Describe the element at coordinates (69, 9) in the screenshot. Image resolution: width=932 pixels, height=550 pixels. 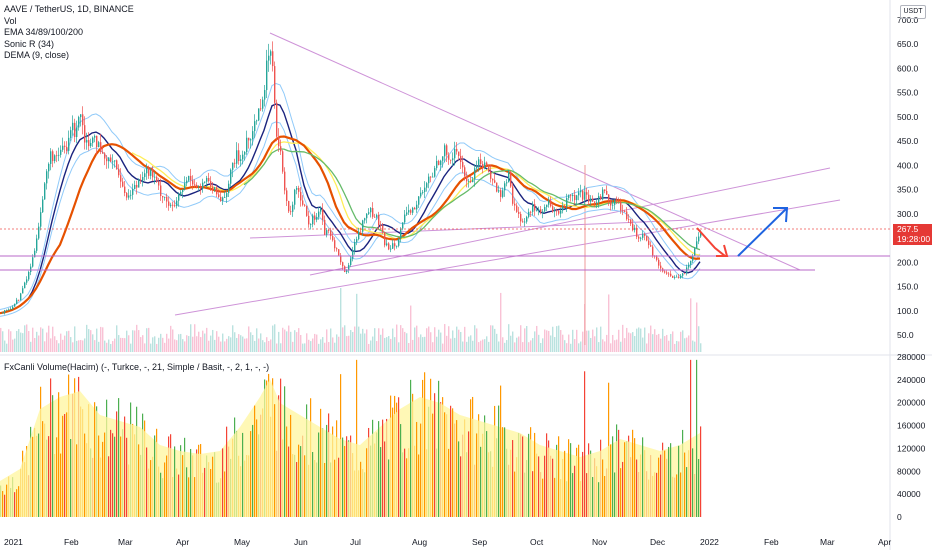
I see `symbol-title: AAVE / TetherUS, 1D, BINANCE` at that location.